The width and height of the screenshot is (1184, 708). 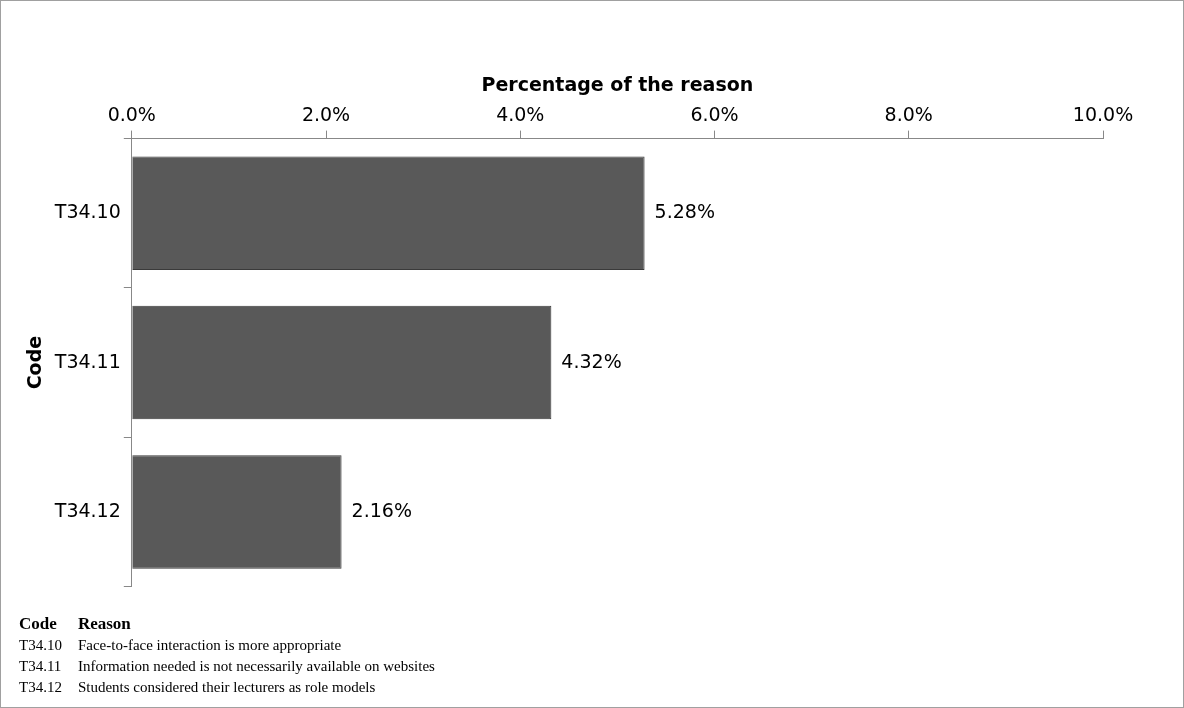 I want to click on y-tick-label: T34.10, so click(x=87, y=211).